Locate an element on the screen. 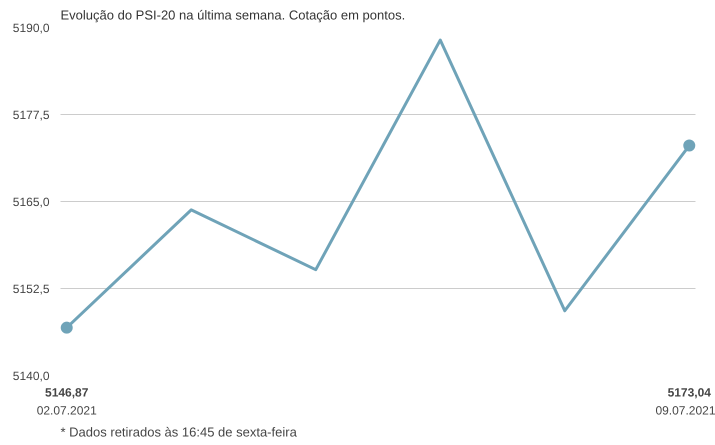 This screenshot has width=715, height=445. y-tick-label: 5140,0 is located at coordinates (31, 376).